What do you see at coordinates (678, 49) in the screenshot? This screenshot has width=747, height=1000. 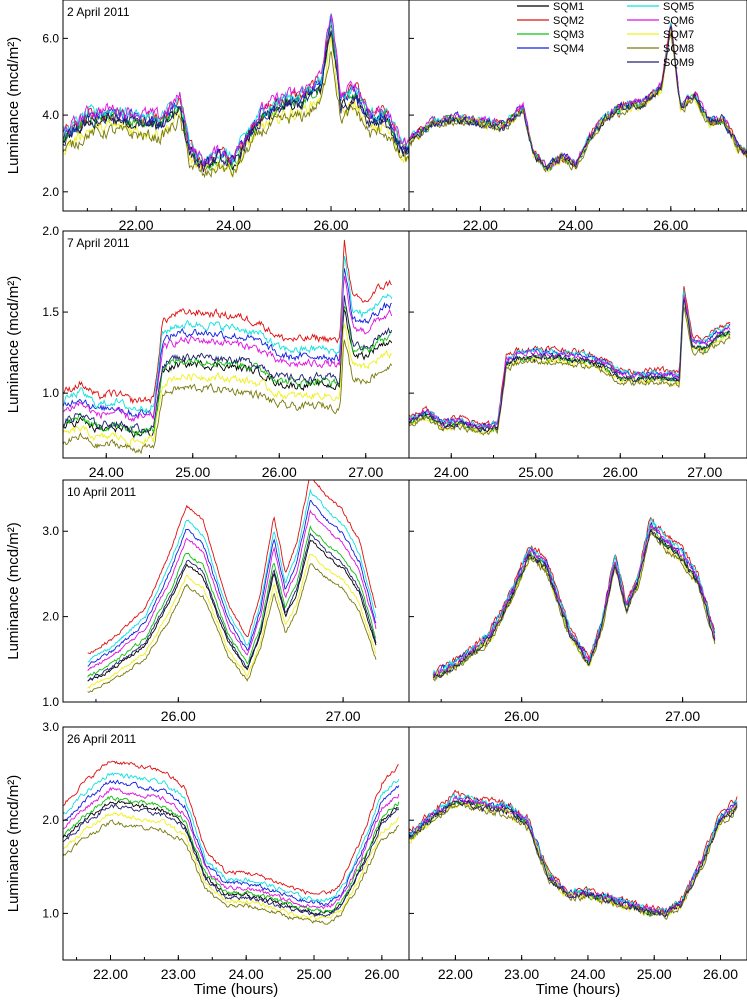 I see `legend-label-sqm8: SQM8` at bounding box center [678, 49].